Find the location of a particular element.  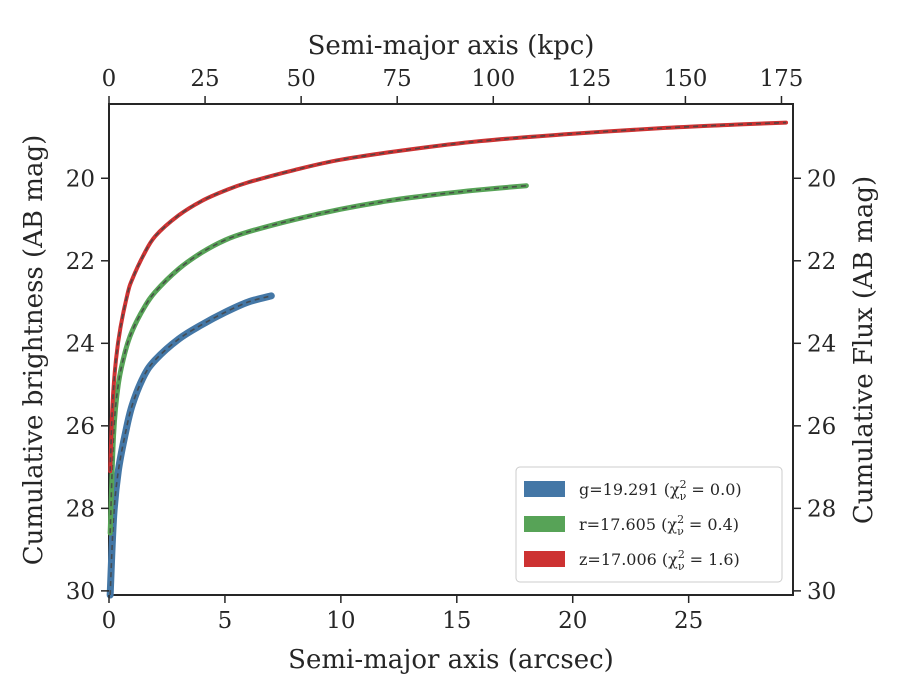

x-top-tick-label: 125 is located at coordinates (589, 79).